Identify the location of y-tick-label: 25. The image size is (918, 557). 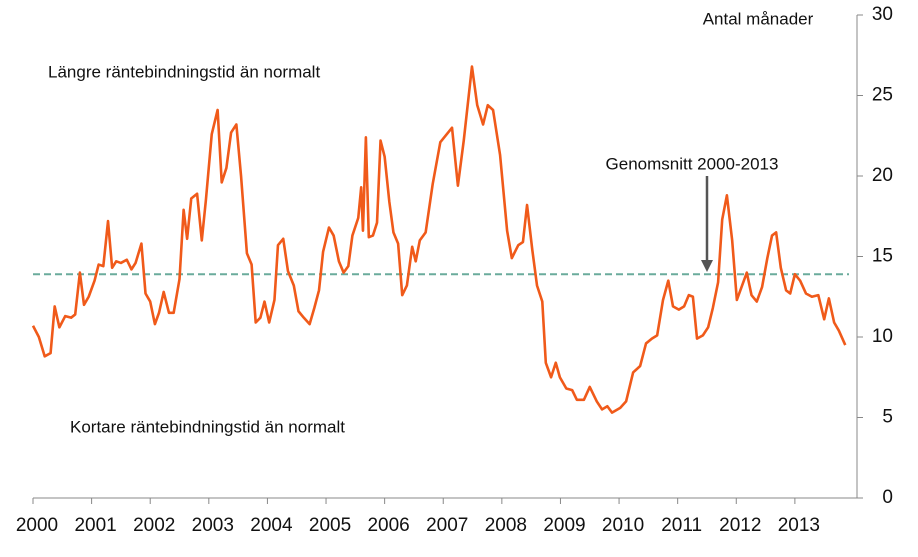
(882, 95).